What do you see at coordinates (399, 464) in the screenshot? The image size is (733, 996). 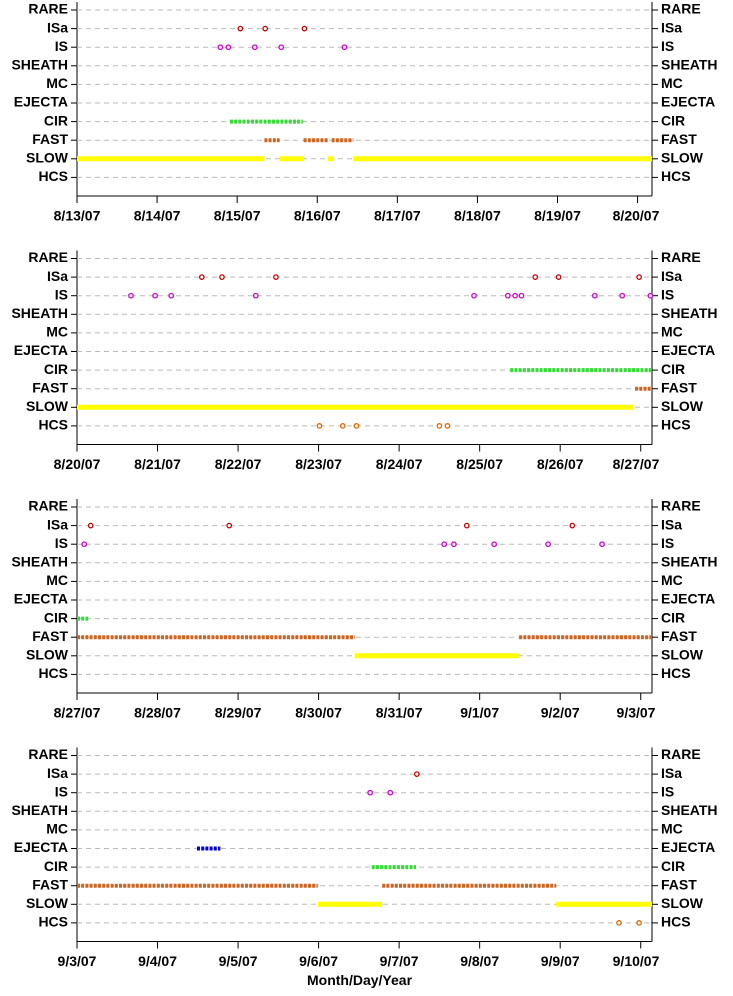 I see `x-tick-label: 8/24/07` at bounding box center [399, 464].